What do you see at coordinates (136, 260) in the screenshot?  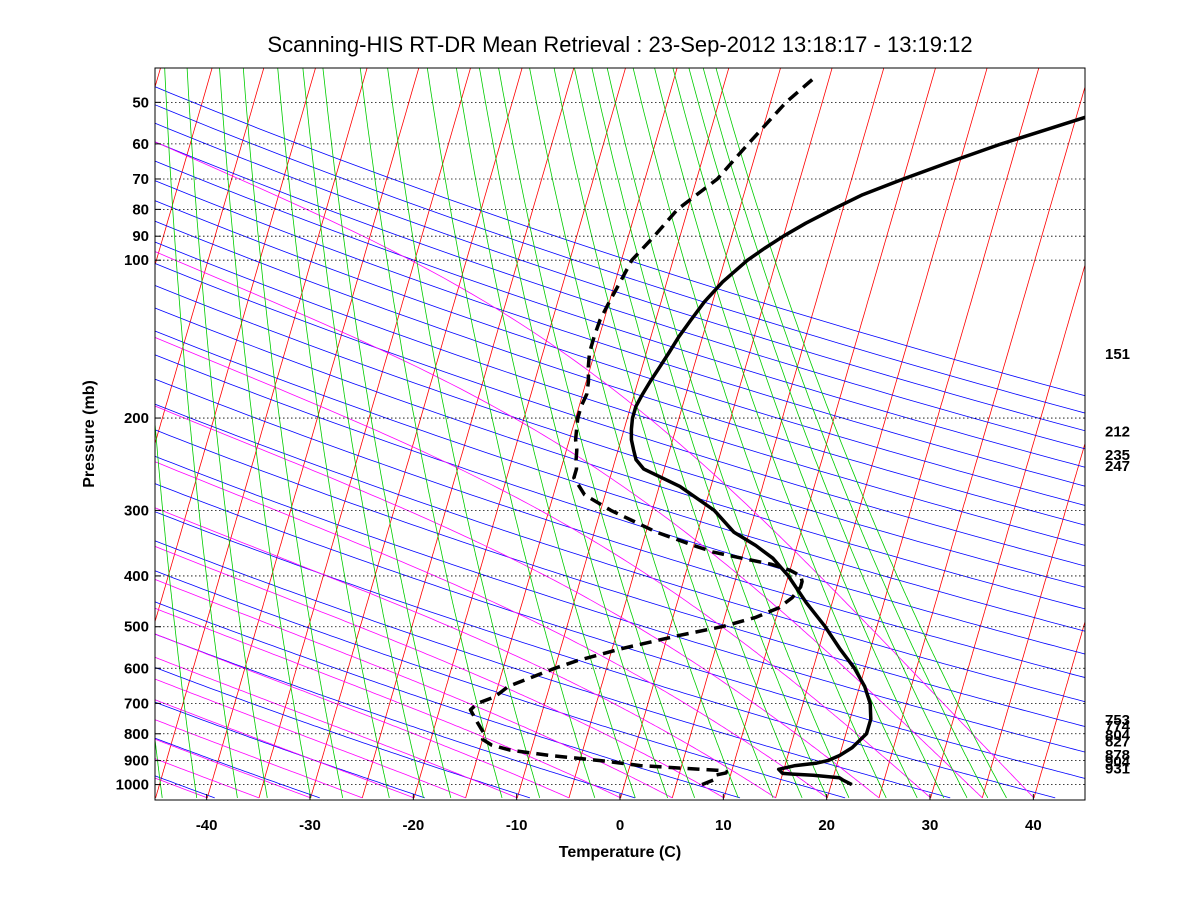 I see `y-tick-label: 100` at bounding box center [136, 260].